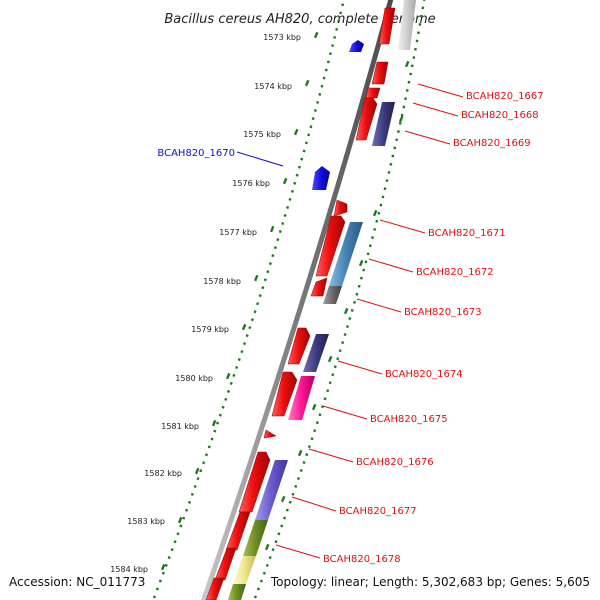  Describe the element at coordinates (238, 232) in the screenshot. I see `tick-label: 1577 kbp` at that location.